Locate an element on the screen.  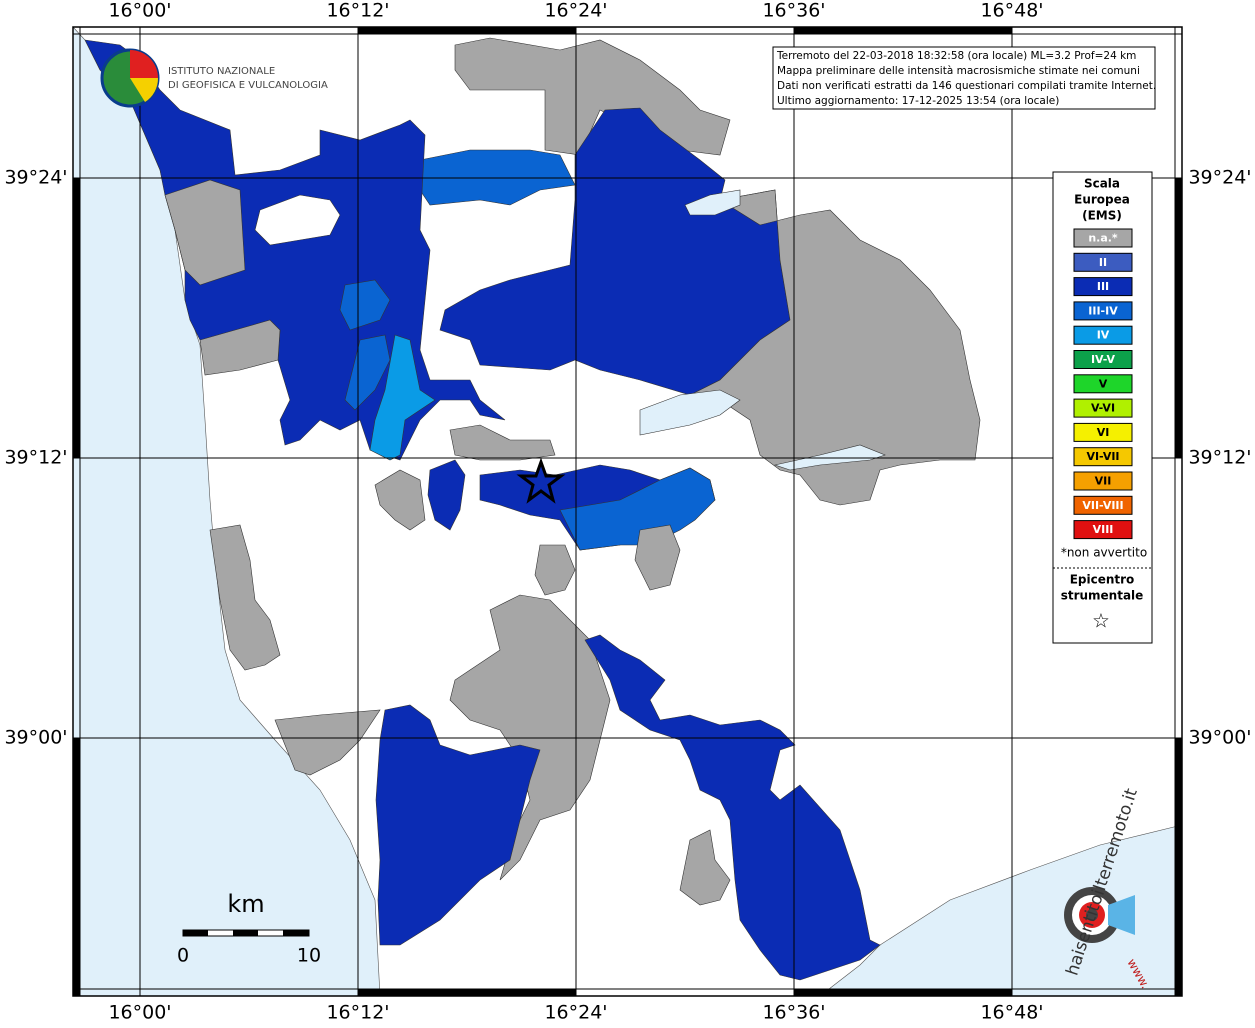
legend-label: IV-V is located at coordinates (1103, 359).